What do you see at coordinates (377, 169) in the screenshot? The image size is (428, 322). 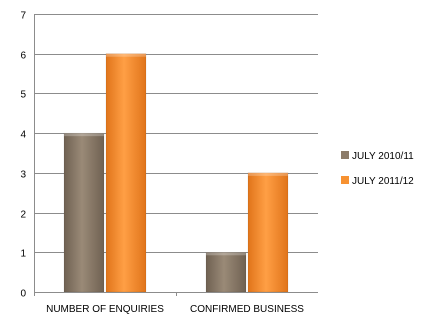 I see `legend: JULY 2010/11 JULY 2011/12` at bounding box center [377, 169].